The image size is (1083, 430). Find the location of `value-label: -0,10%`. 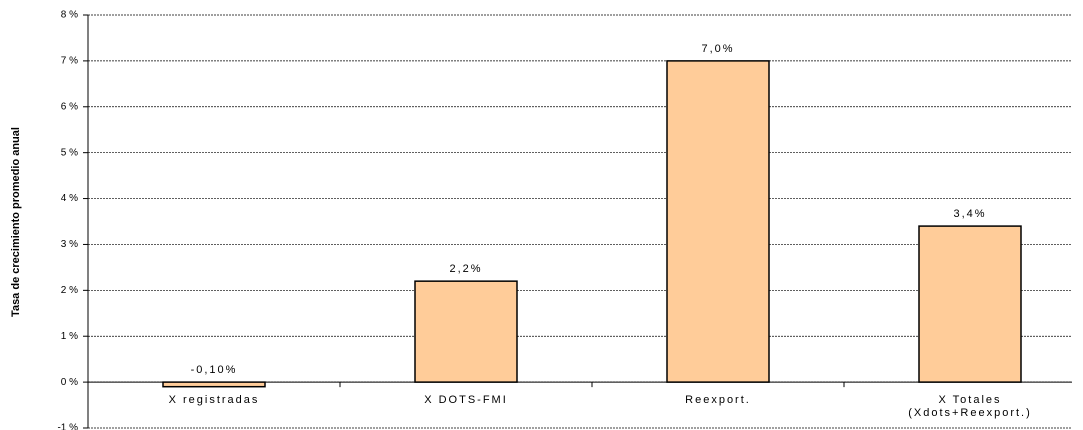

value-label: -0,10% is located at coordinates (214, 370).